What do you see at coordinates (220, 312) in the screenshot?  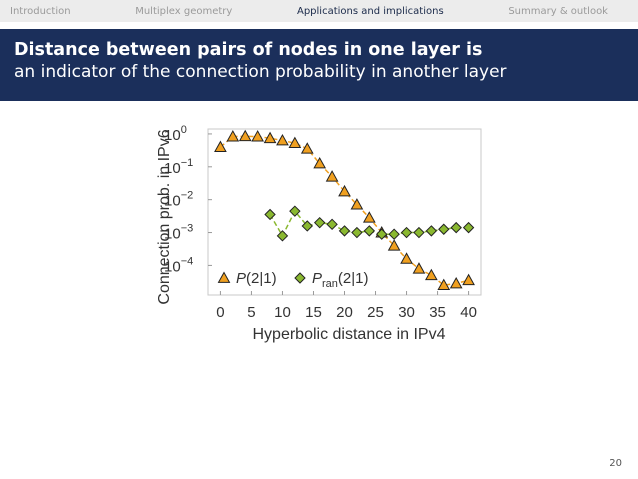 I see `x-tick-label: 0` at bounding box center [220, 312].